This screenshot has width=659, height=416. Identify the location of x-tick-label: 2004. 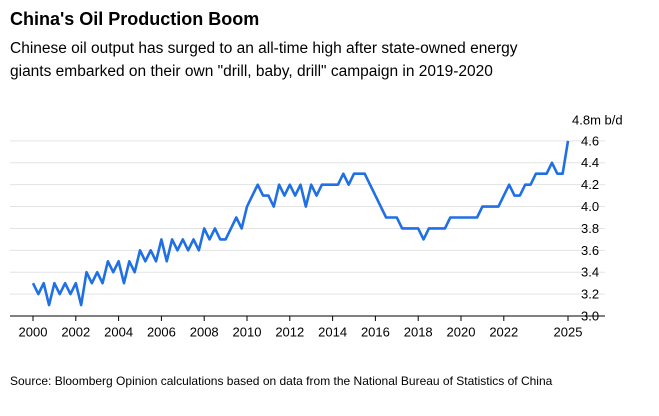
(118, 331).